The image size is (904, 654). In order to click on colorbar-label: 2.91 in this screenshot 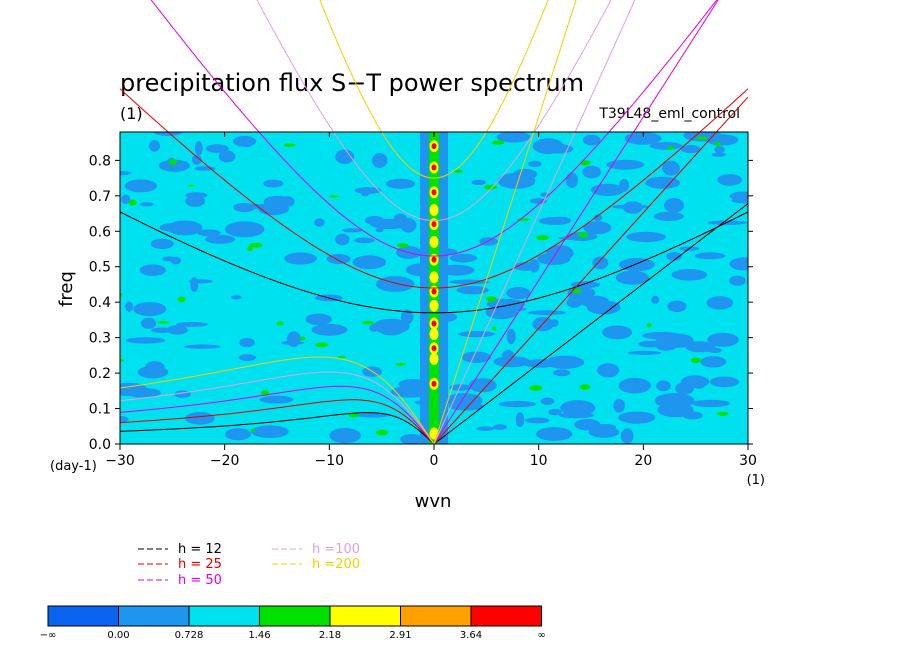, I will do `click(400, 635)`.